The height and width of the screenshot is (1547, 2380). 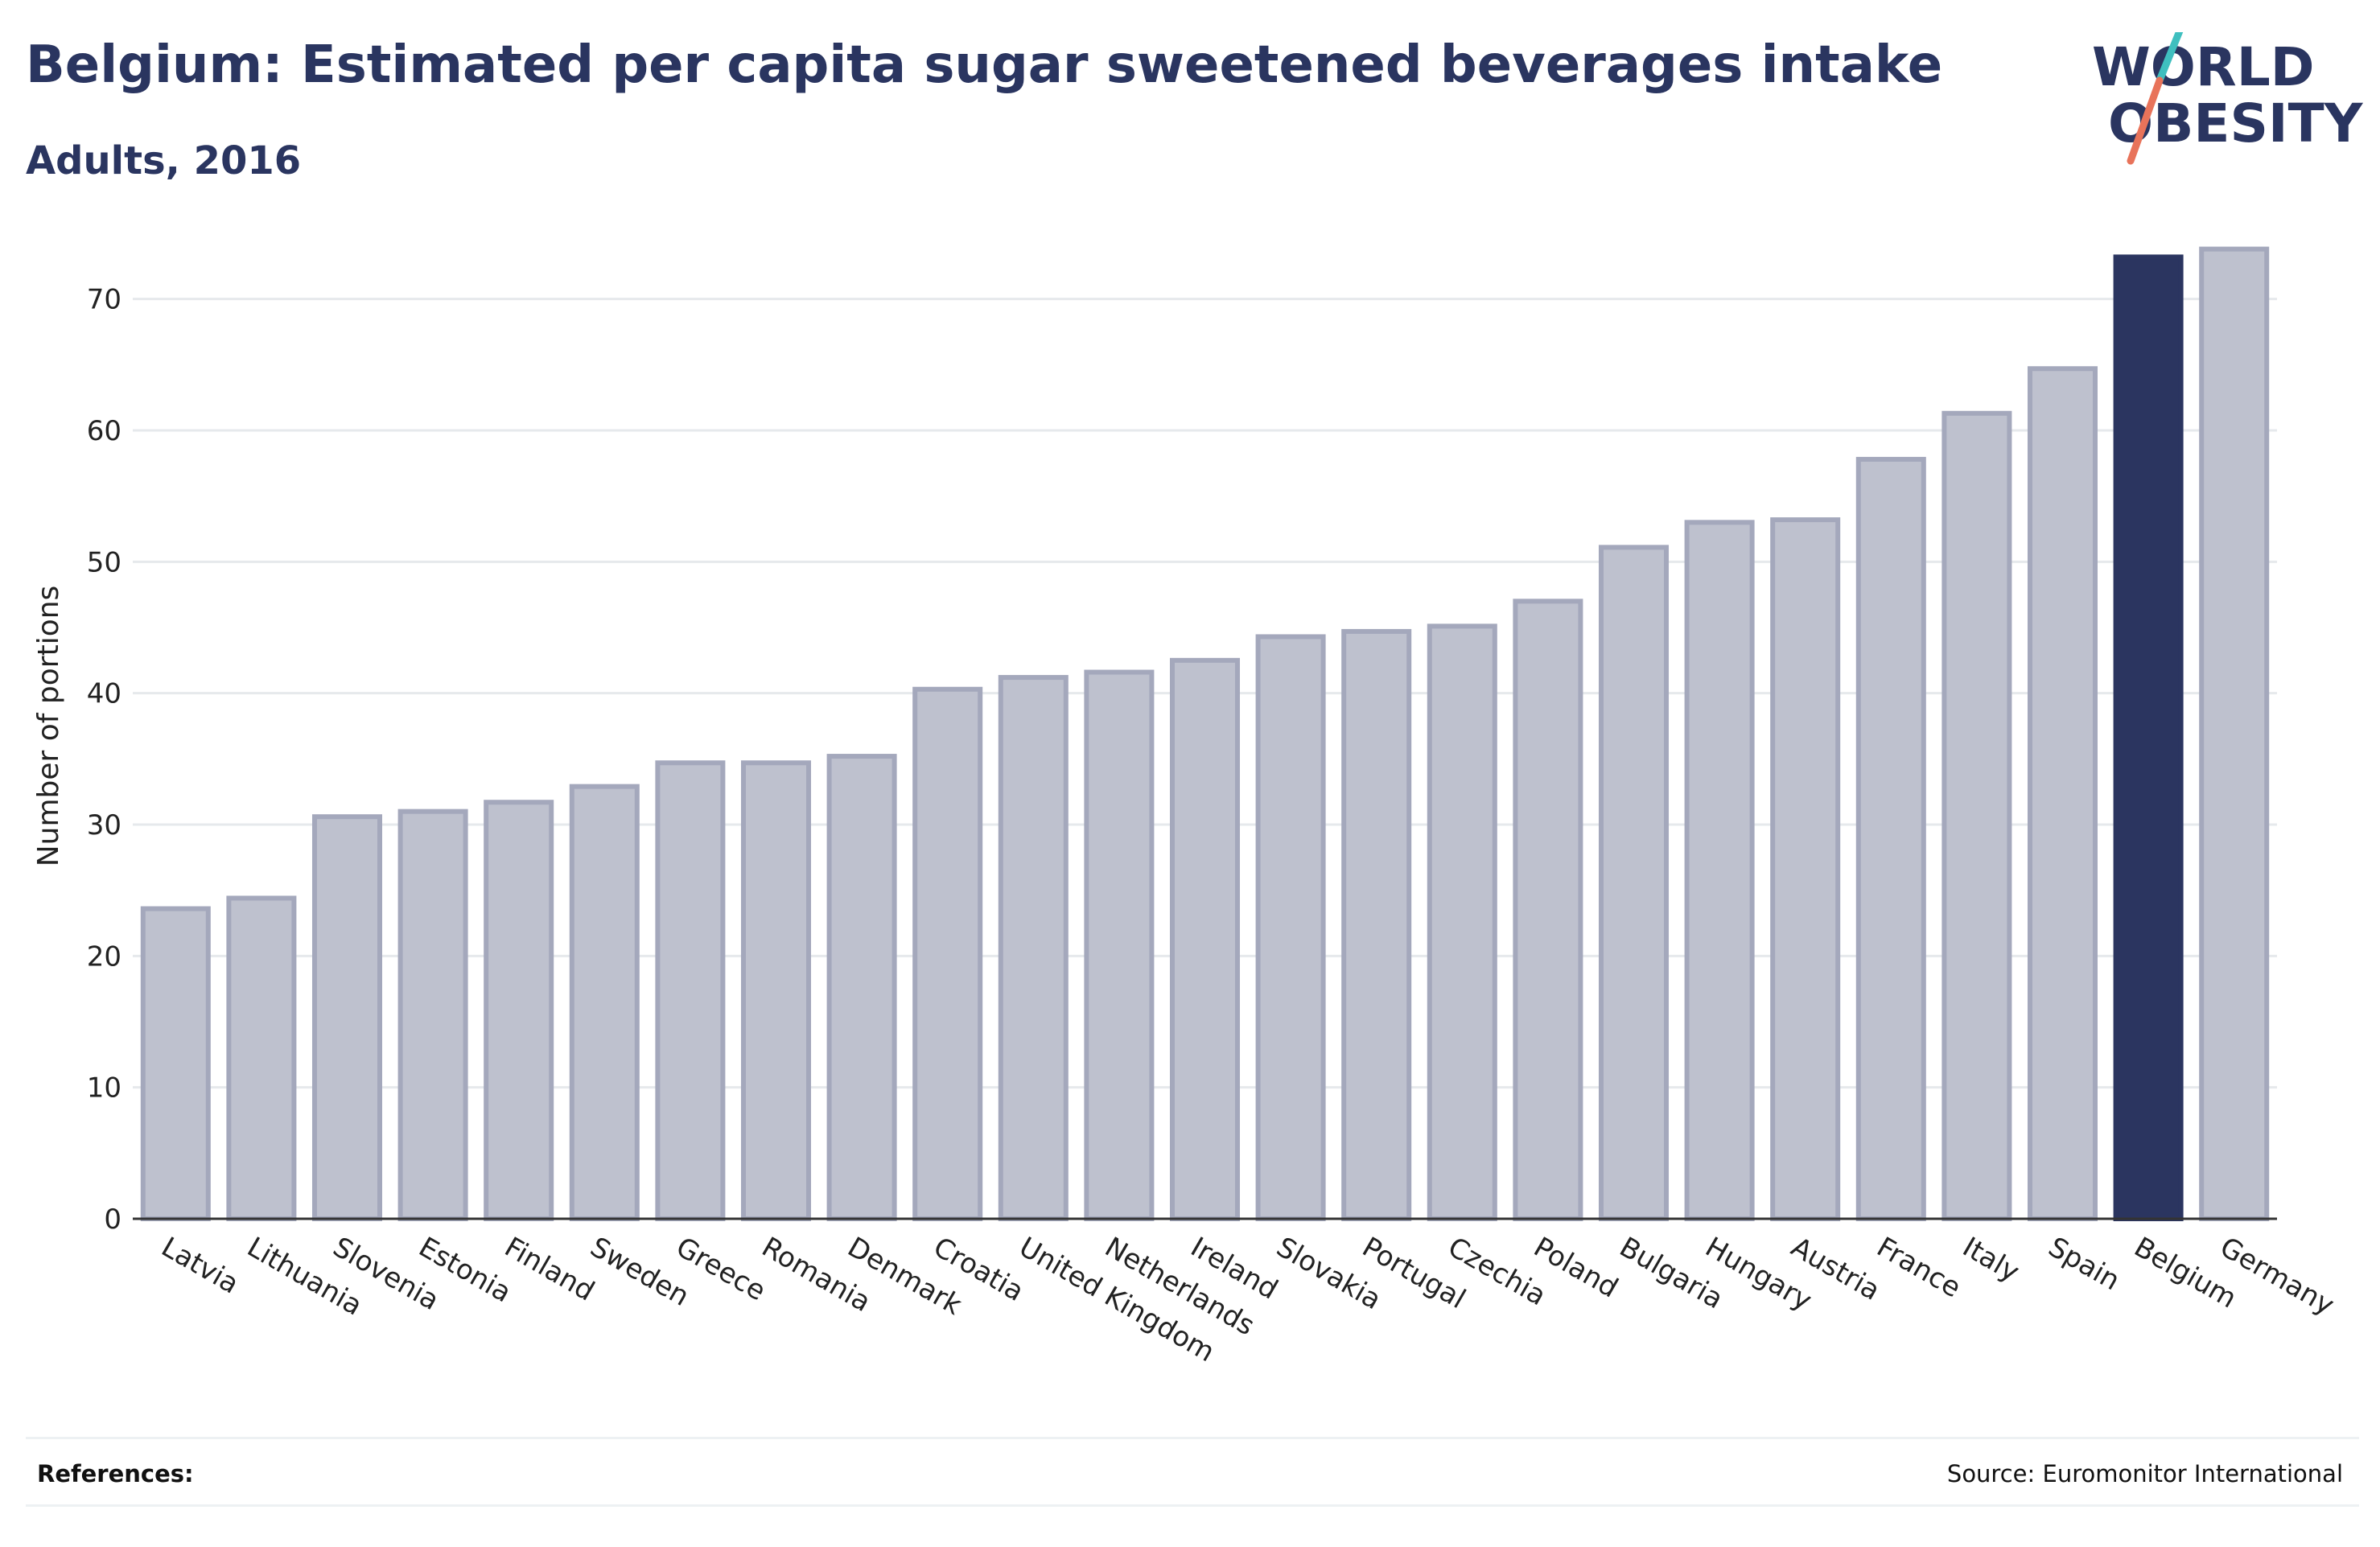 I want to click on bar-portugal, so click(x=1376, y=924).